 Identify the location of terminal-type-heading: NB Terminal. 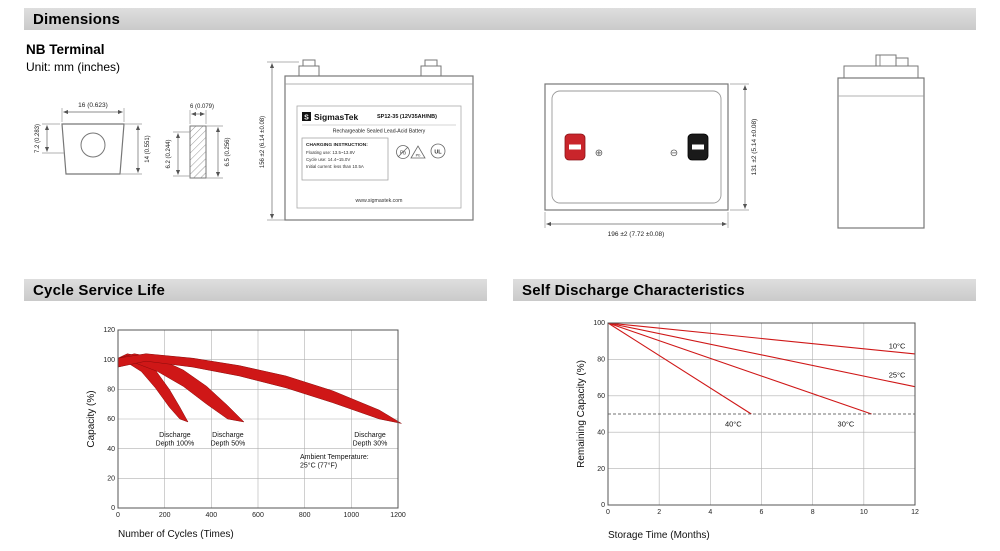
(65, 49).